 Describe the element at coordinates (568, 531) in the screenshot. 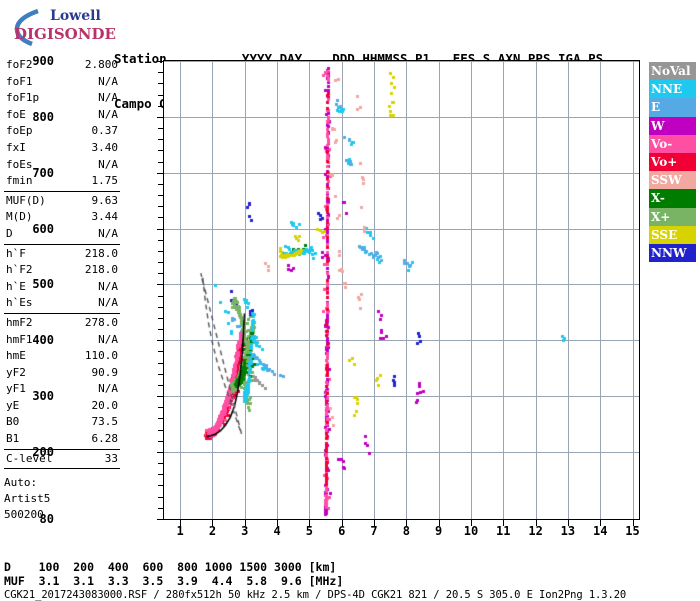

I see `x-axis-label: 13` at that location.